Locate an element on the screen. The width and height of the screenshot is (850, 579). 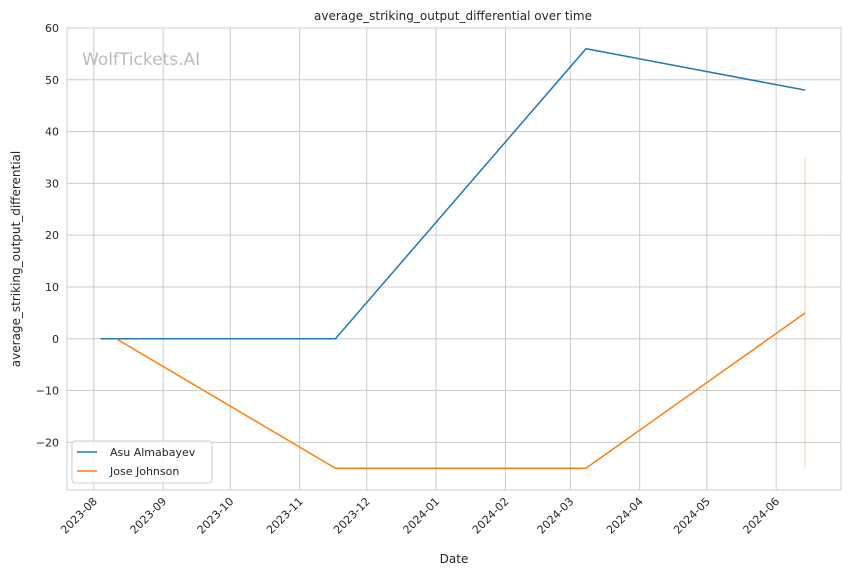
legend-box is located at coordinates (142, 462).